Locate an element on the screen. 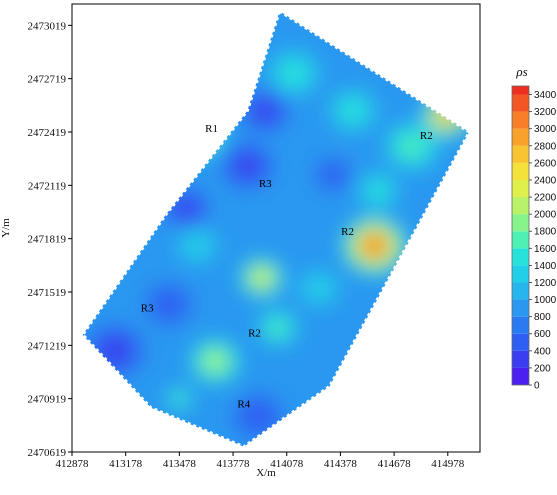  colorbar-tick-label-11: 2200 is located at coordinates (545, 198).